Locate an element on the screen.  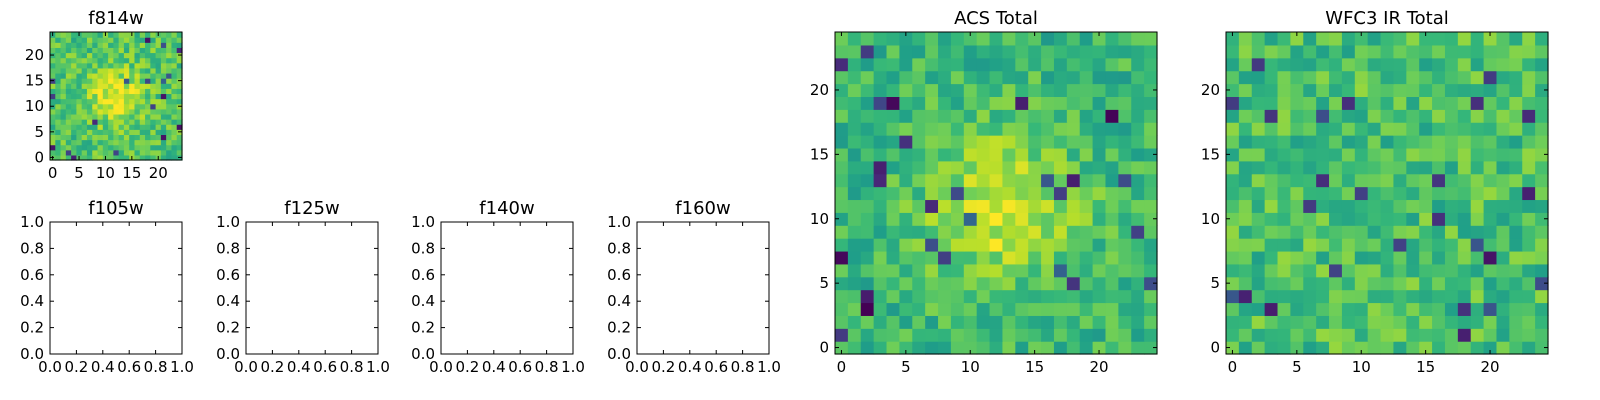
x-tick-label: 1.0 is located at coordinates (182, 367).